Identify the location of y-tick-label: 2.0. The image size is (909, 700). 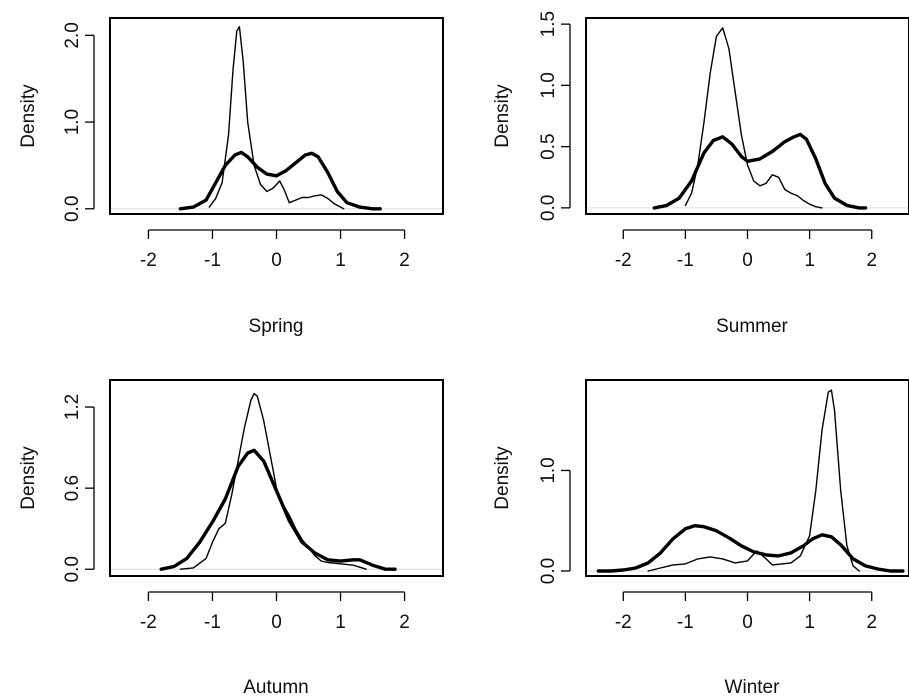
(72, 35).